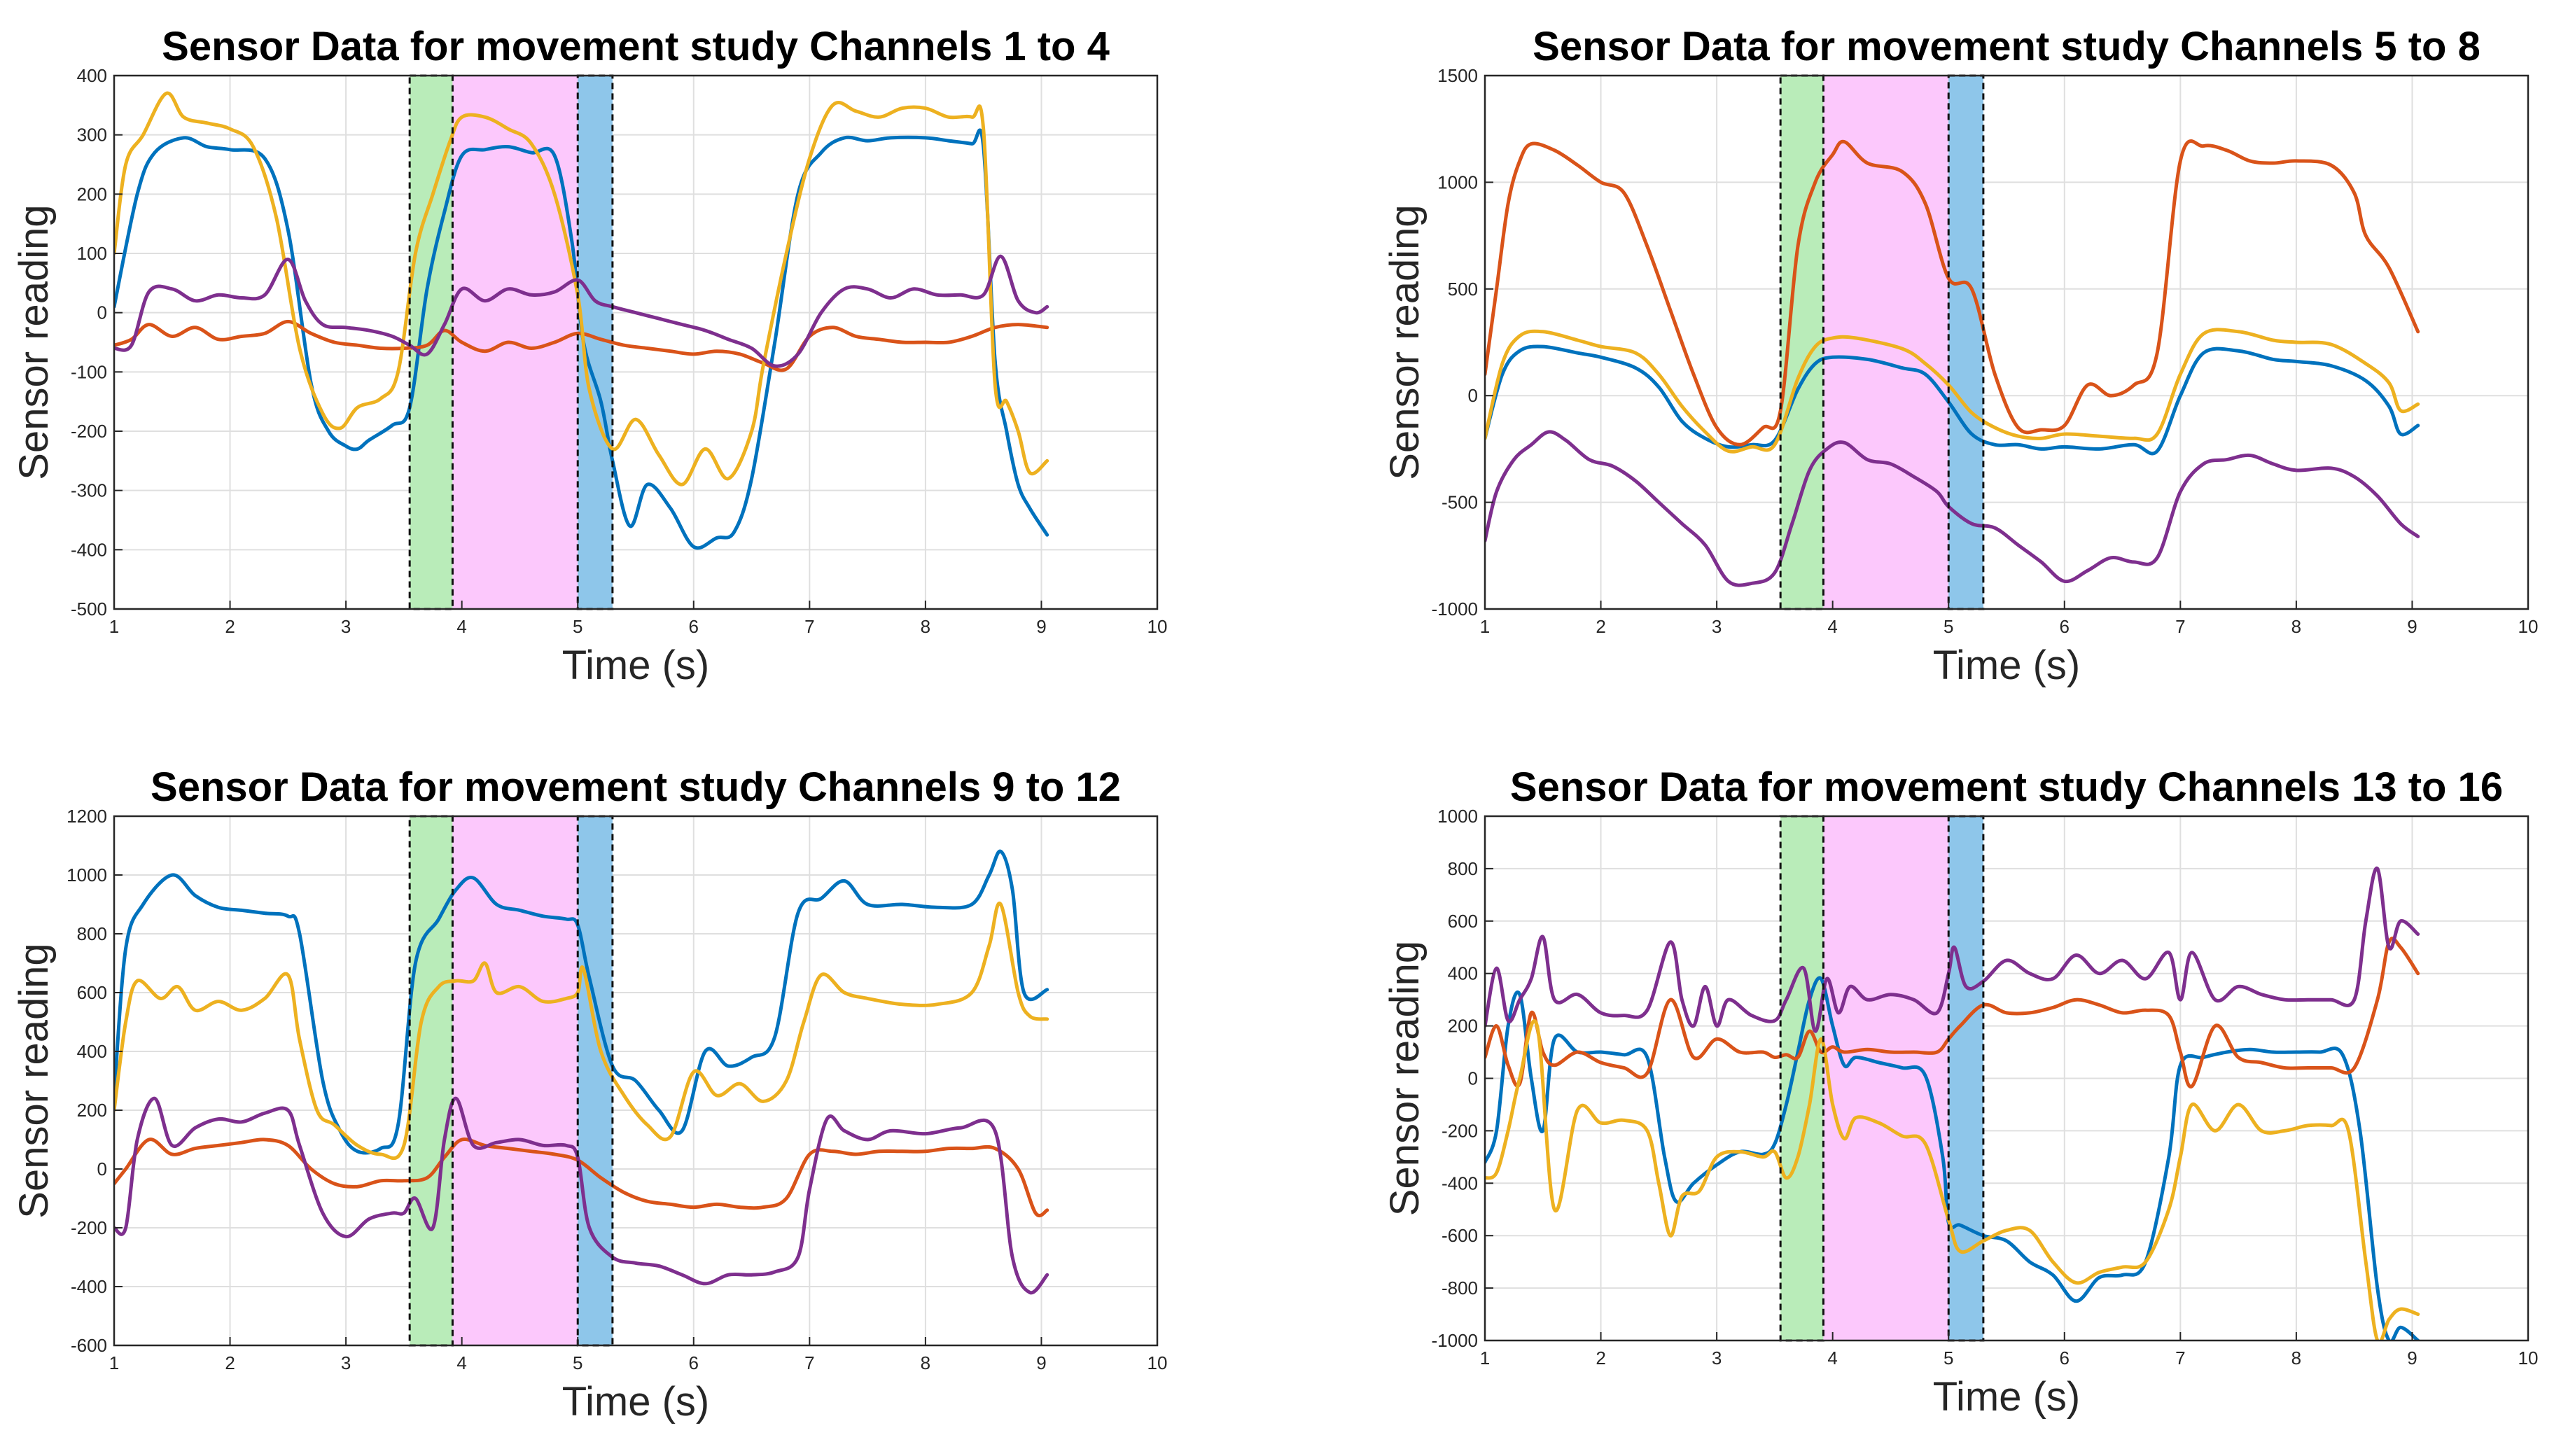 The image size is (2554, 1456). What do you see at coordinates (1460, 1288) in the screenshot?
I see `y-tick-label: -800` at bounding box center [1460, 1288].